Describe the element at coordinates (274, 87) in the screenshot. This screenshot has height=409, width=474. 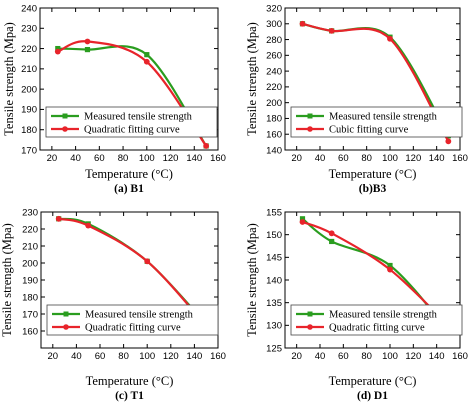
I see `y-tick-label: 220` at that location.